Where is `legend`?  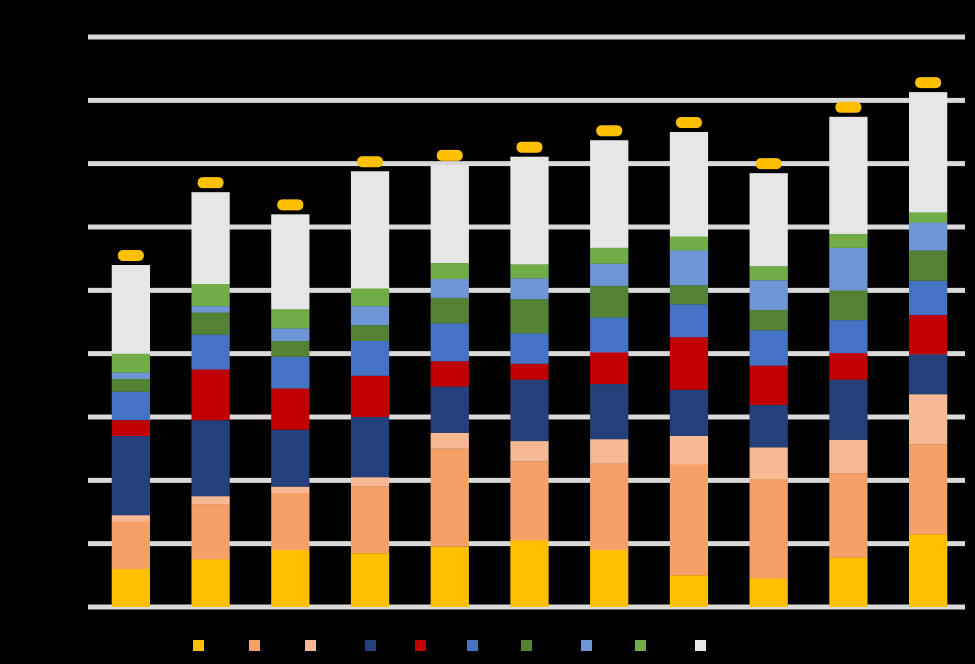
legend is located at coordinates (449, 645).